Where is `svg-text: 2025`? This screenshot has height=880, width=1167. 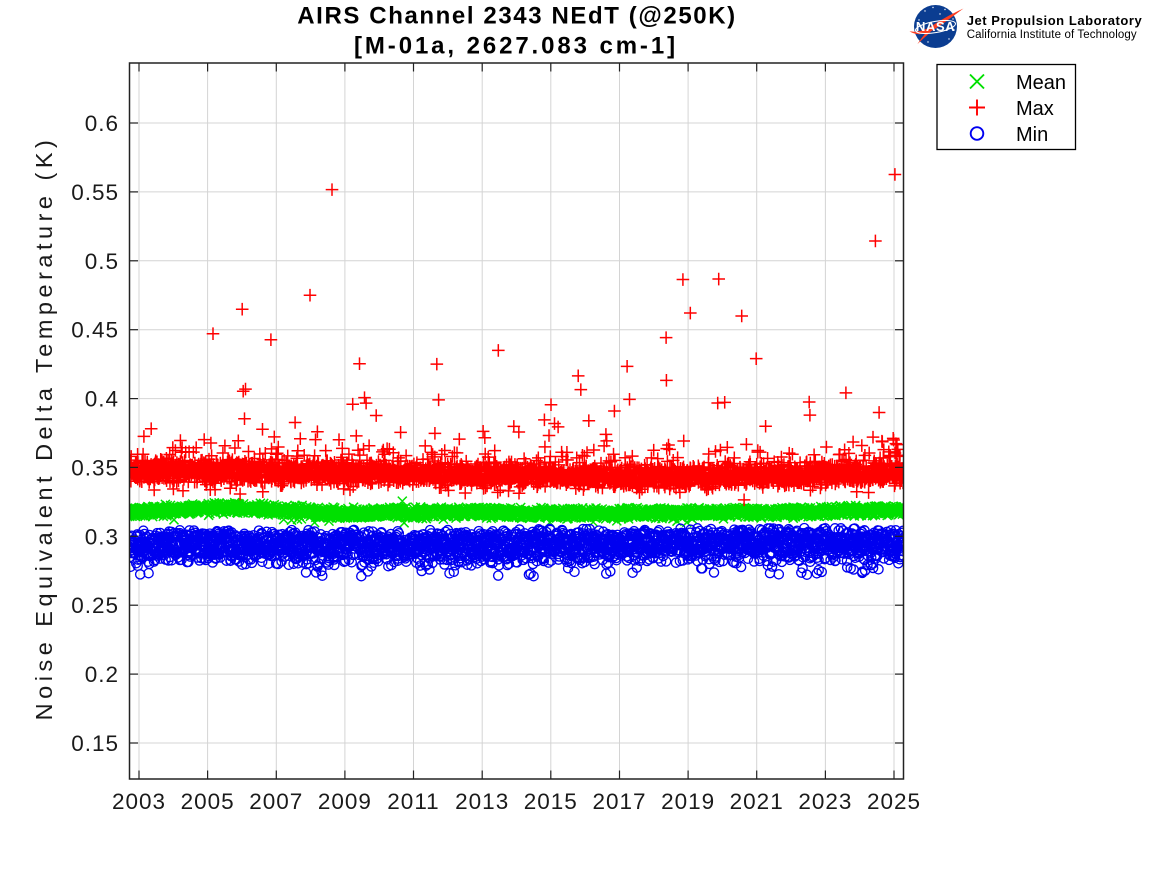
svg-text: 2025 is located at coordinates (894, 801).